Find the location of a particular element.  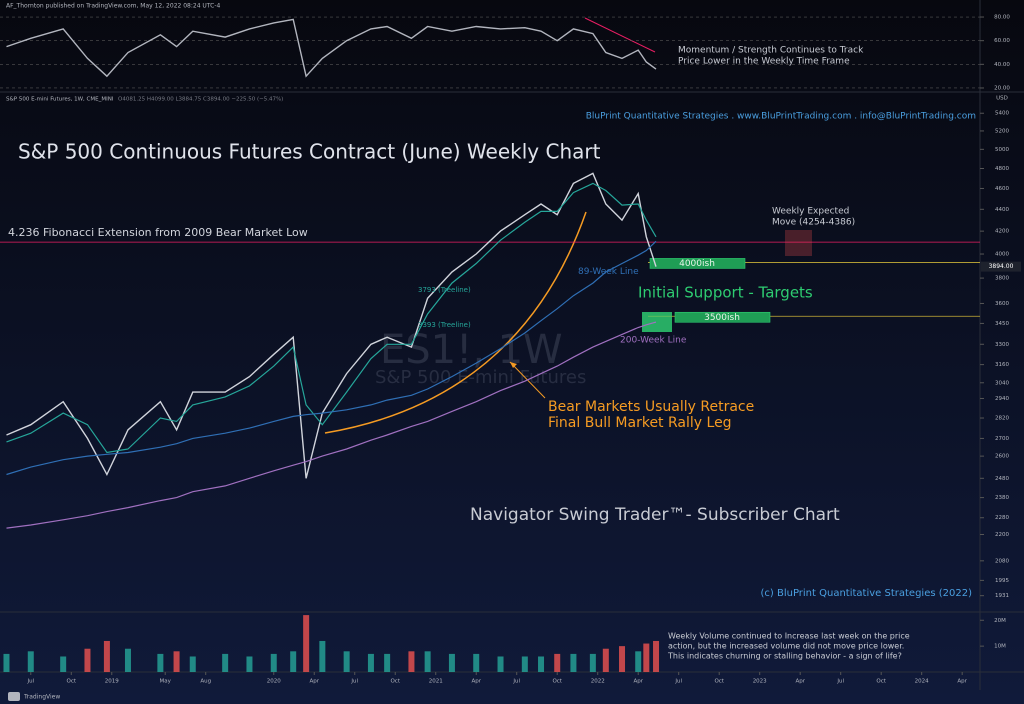

y-tick-label: 80.00 is located at coordinates (1002, 18).